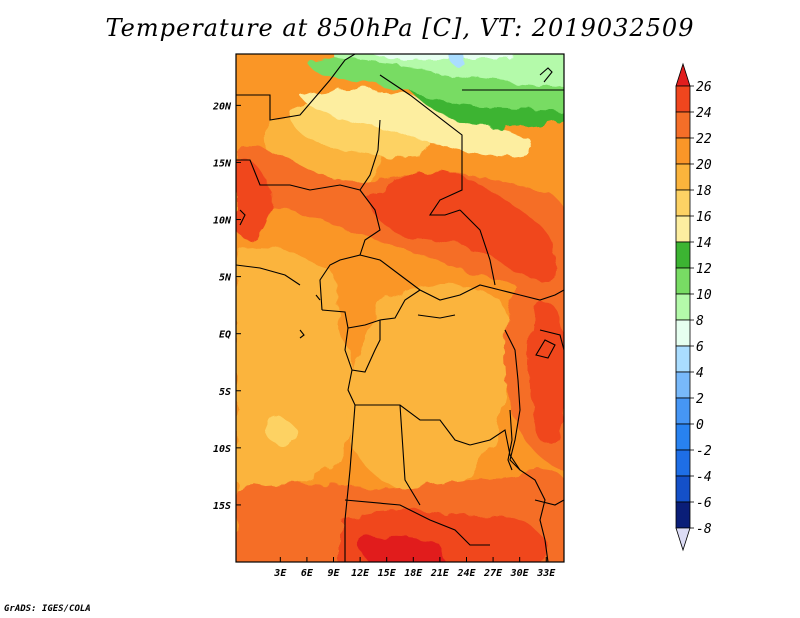 This screenshot has width=800, height=618. I want to click on colorbar-label: 16, so click(704, 217).